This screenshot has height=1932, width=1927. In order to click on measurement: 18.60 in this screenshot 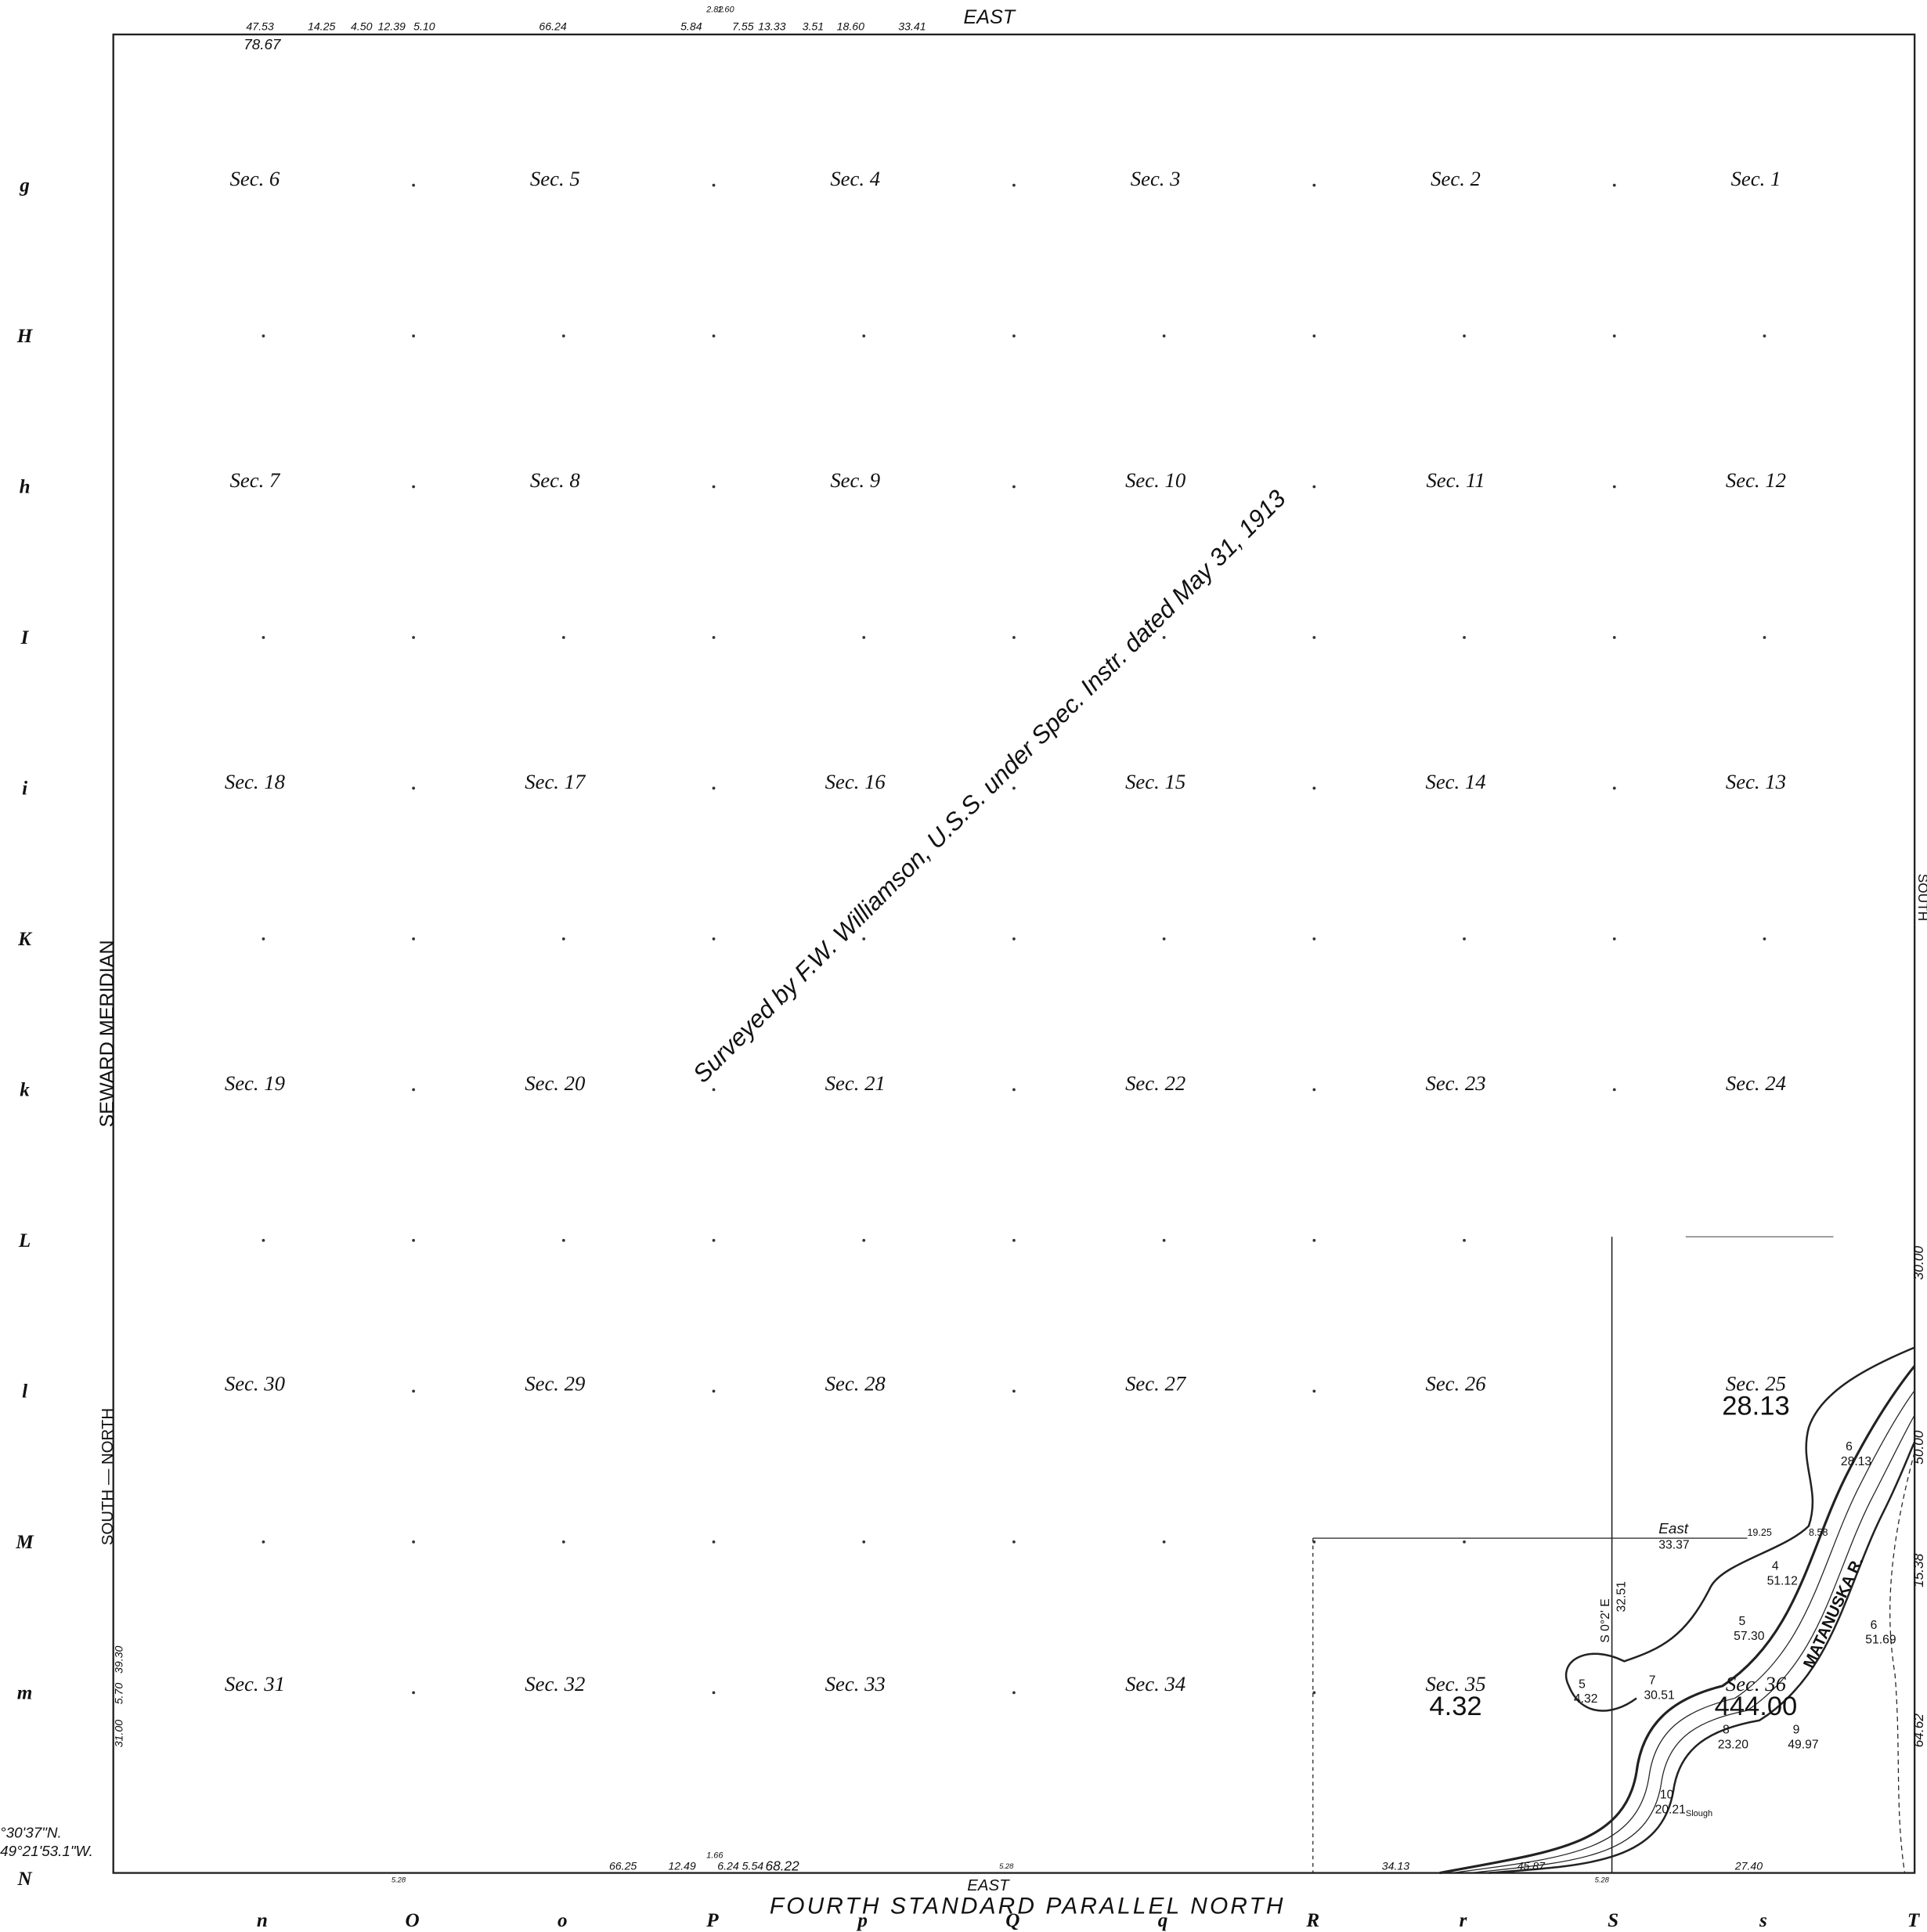, I will do `click(851, 26)`.